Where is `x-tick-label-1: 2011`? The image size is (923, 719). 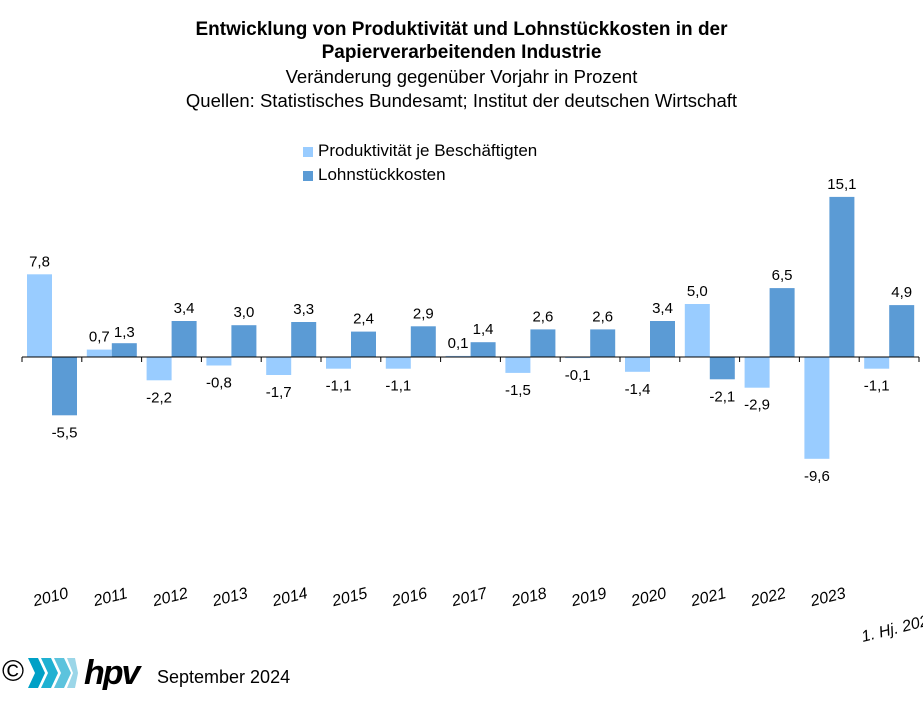 x-tick-label-1: 2011 is located at coordinates (110, 597).